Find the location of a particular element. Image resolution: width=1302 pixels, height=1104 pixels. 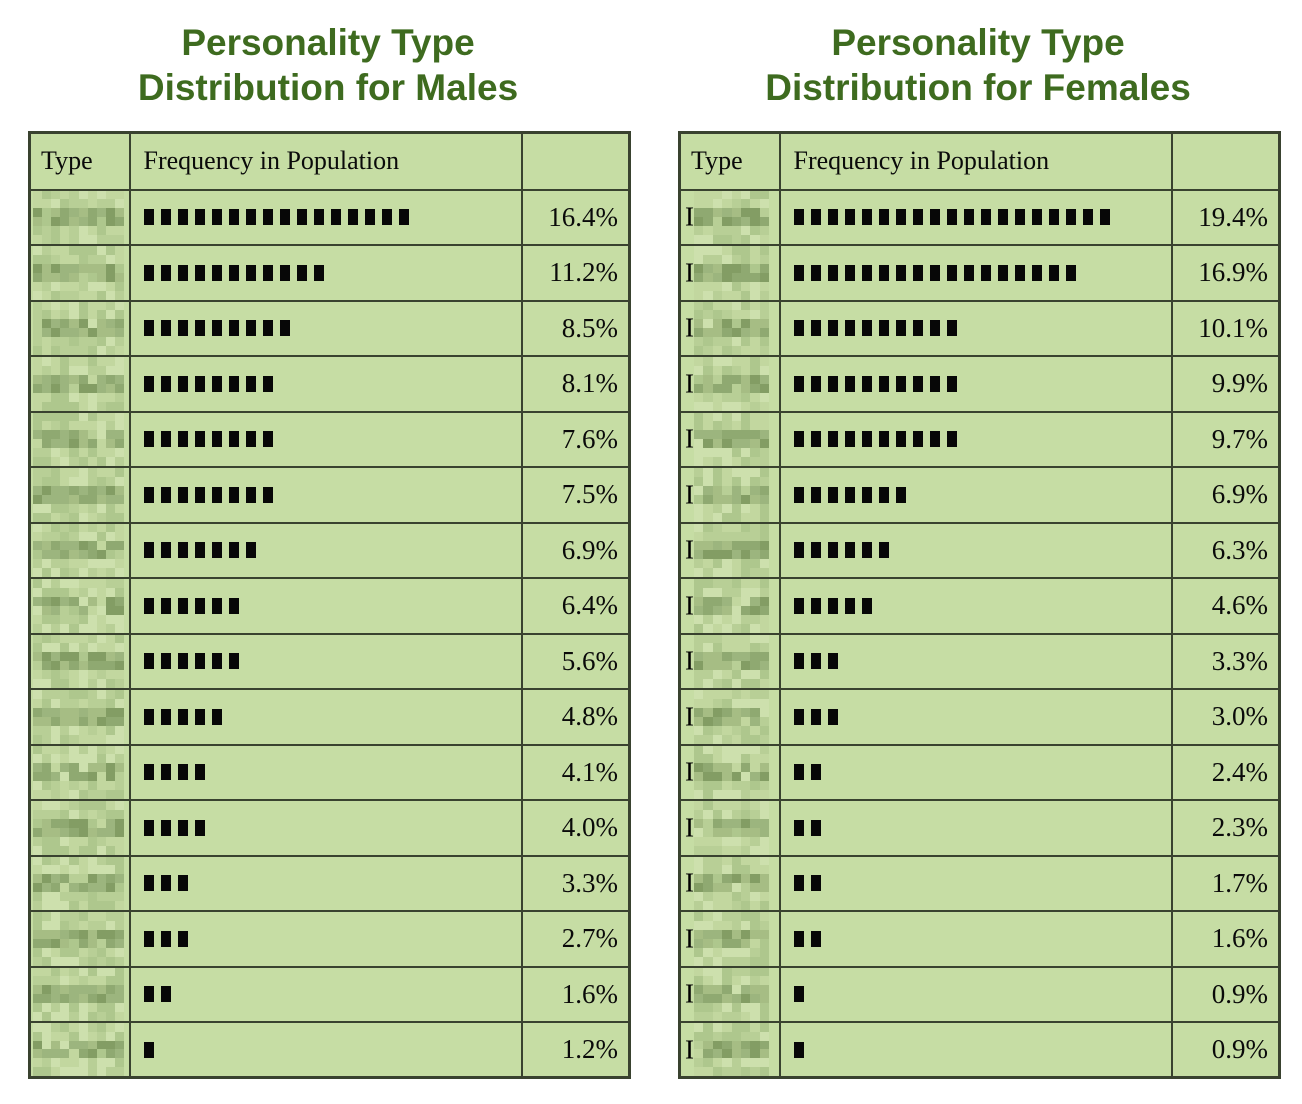

percent-cell: 0.9% is located at coordinates (1225, 1050).